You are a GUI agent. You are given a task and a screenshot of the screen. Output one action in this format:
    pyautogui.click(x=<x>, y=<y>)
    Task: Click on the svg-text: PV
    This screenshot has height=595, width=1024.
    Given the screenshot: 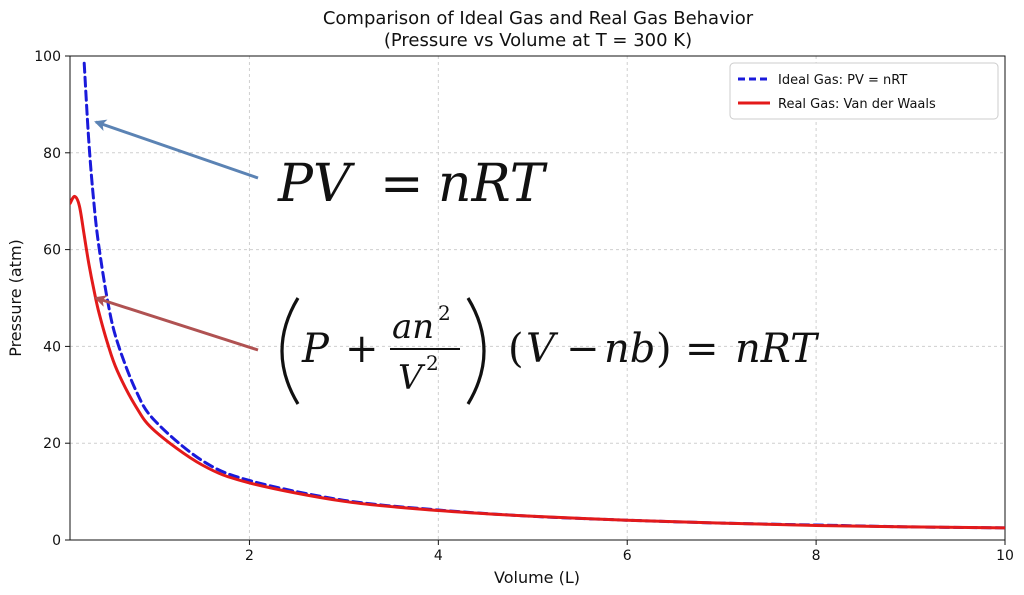 What is the action you would take?
    pyautogui.click(x=316, y=184)
    